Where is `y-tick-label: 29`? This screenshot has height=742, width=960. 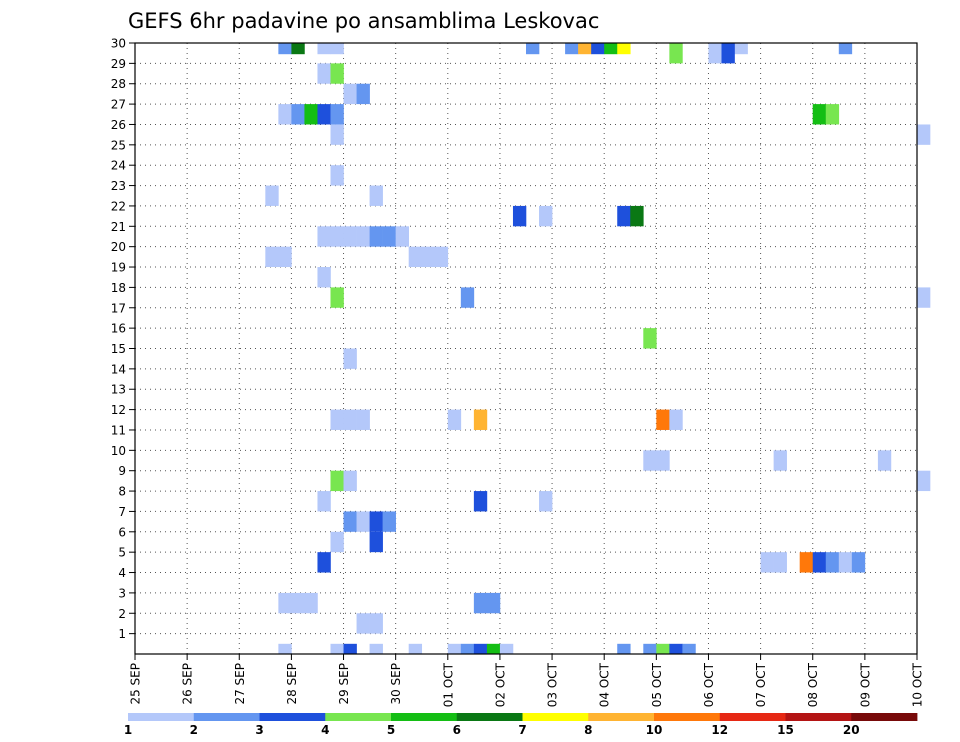
y-tick-label: 29 is located at coordinates (118, 64).